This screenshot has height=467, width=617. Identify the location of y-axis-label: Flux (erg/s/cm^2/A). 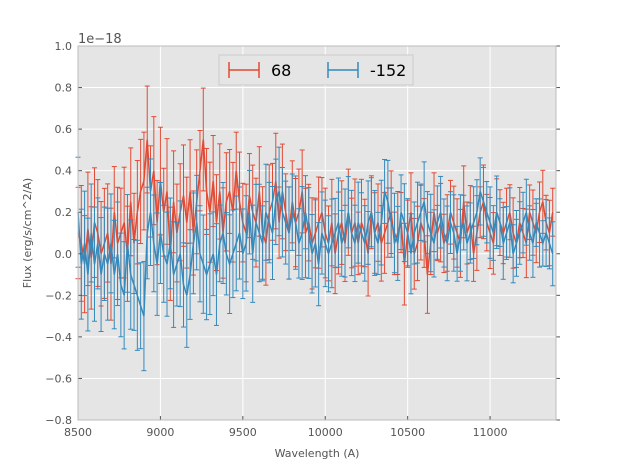
(27, 233).